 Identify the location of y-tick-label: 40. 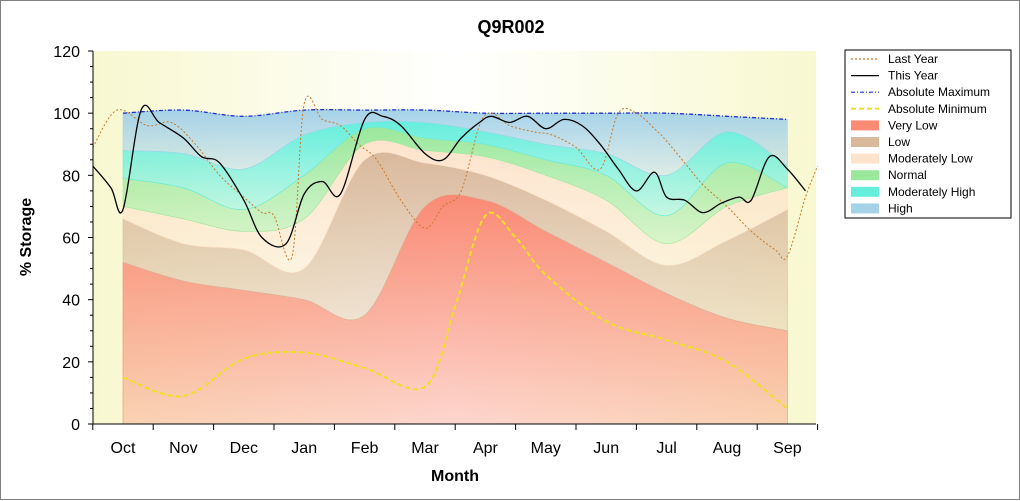
(71, 301).